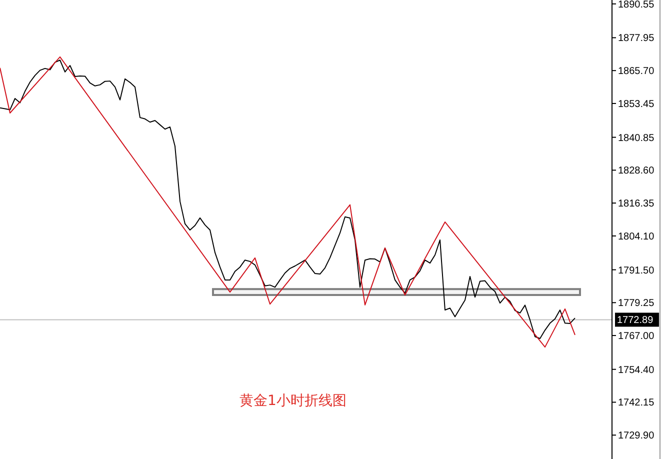  What do you see at coordinates (636, 72) in the screenshot?
I see `y-tick-label: 1865.70` at bounding box center [636, 72].